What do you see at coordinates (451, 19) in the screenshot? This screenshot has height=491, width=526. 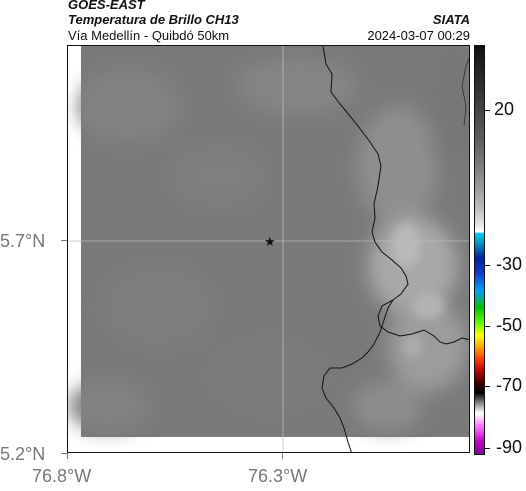 I see `agency-label: SIATA` at bounding box center [451, 19].